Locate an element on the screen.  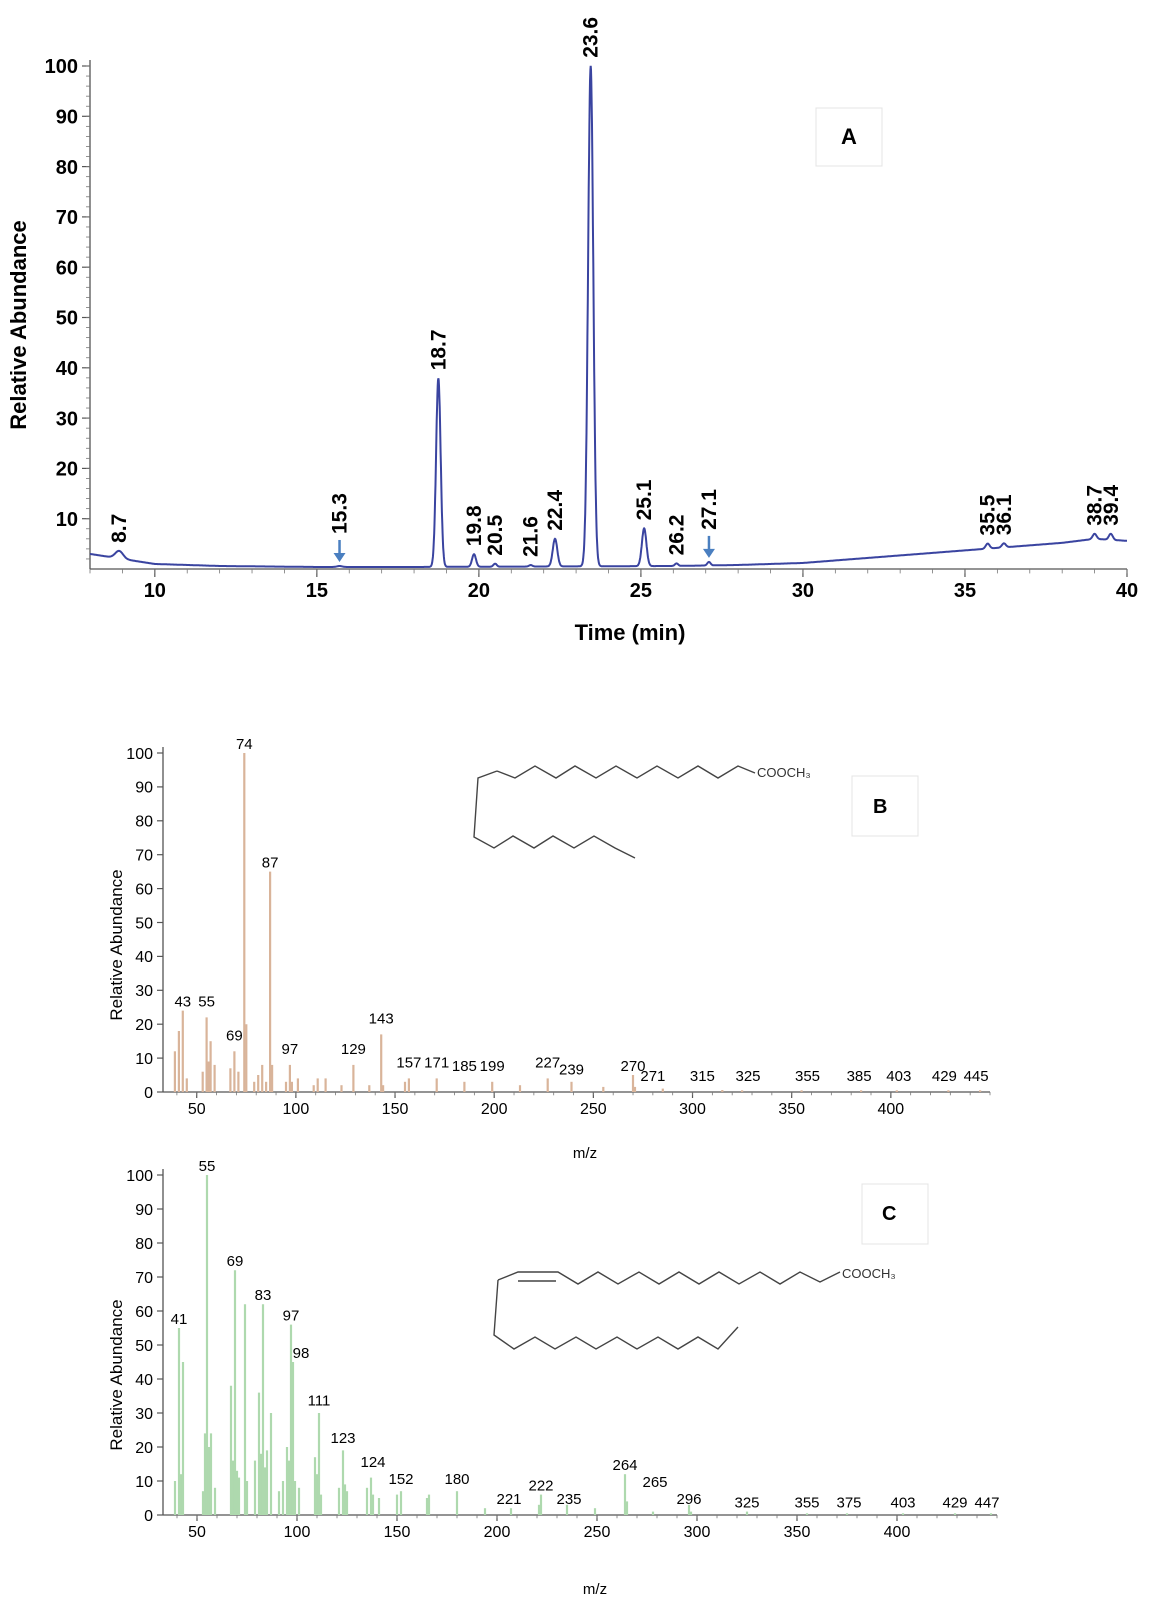
mz-label: 296 is located at coordinates (688, 1499).